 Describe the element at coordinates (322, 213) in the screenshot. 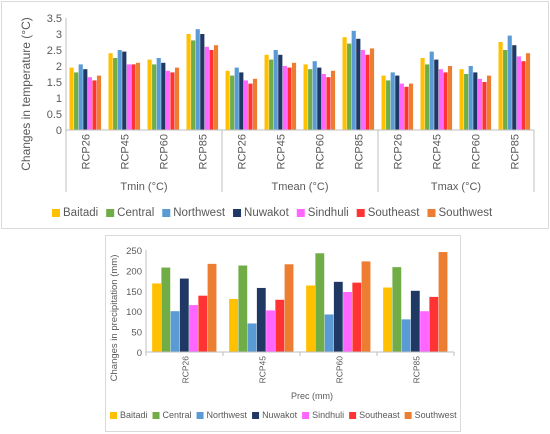

I see `legend-item-sindhuli: Sindhuli` at that location.